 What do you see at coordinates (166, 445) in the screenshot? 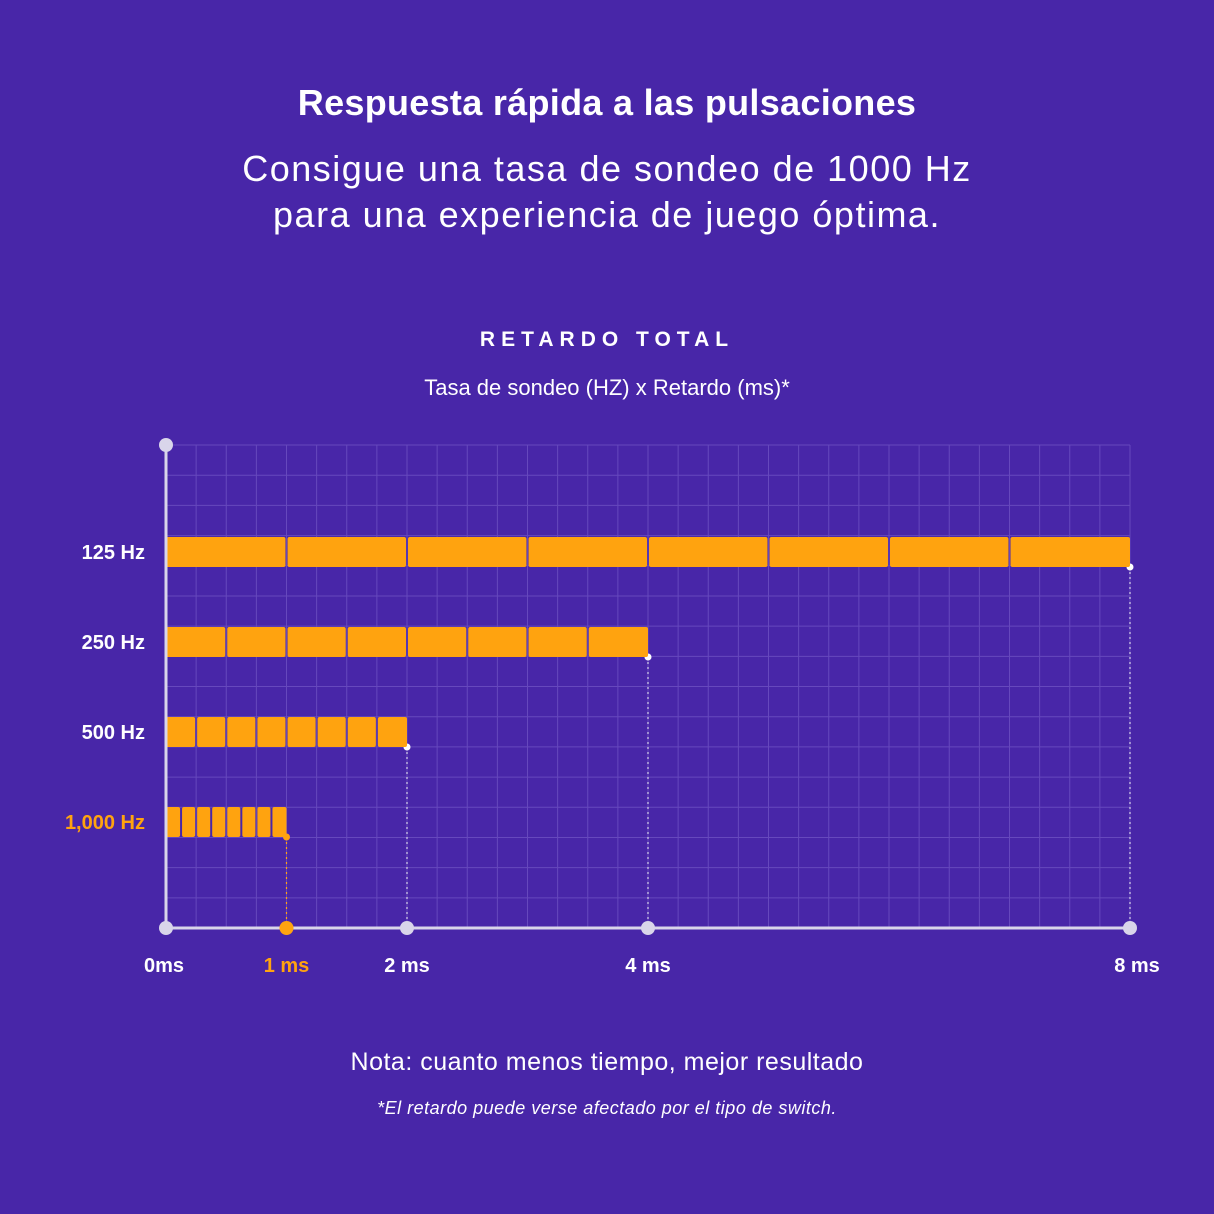
I see `y-axis-top-dot` at bounding box center [166, 445].